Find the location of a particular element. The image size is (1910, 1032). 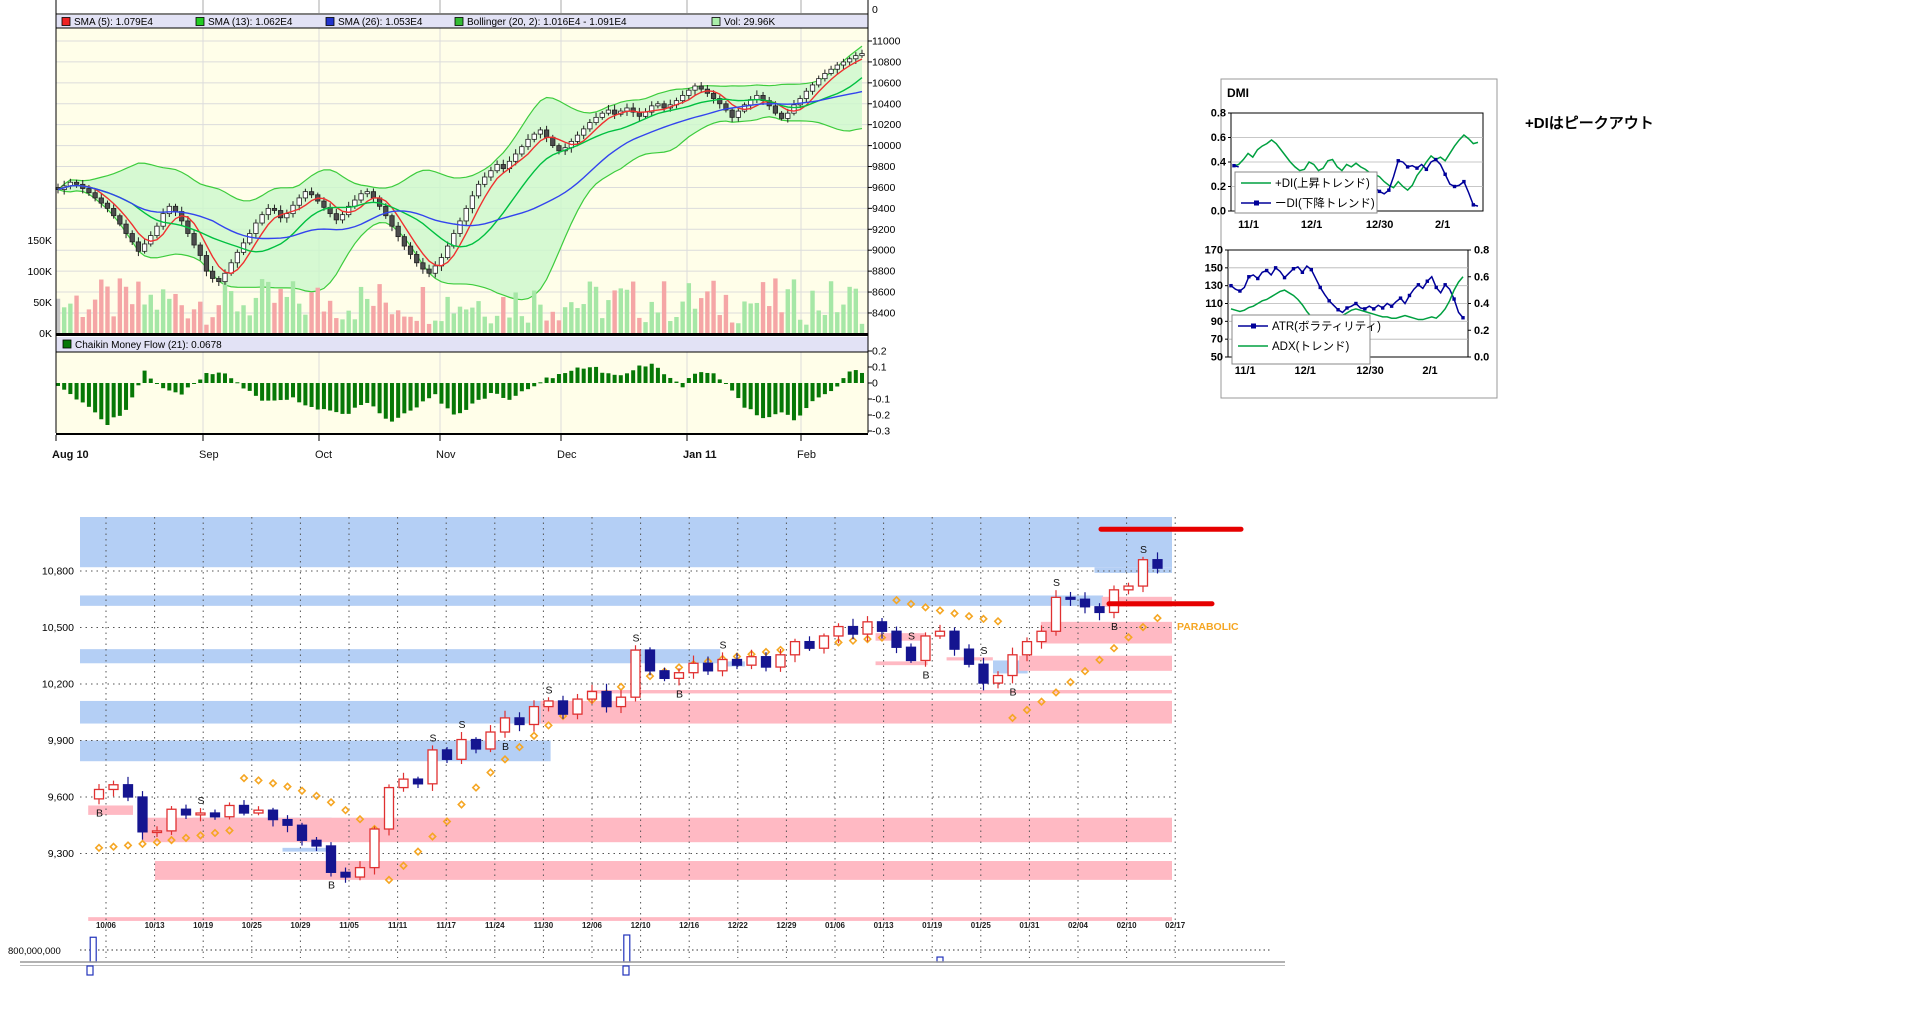

dmi-chart-left-tick: 0.4 is located at coordinates (1219, 163).